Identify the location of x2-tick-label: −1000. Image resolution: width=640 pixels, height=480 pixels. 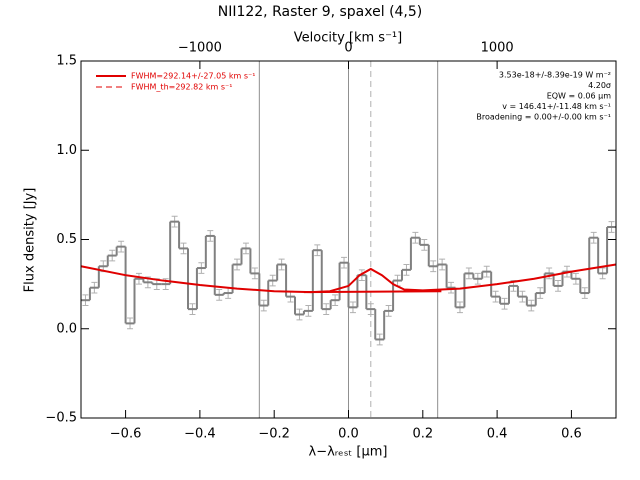
(200, 48).